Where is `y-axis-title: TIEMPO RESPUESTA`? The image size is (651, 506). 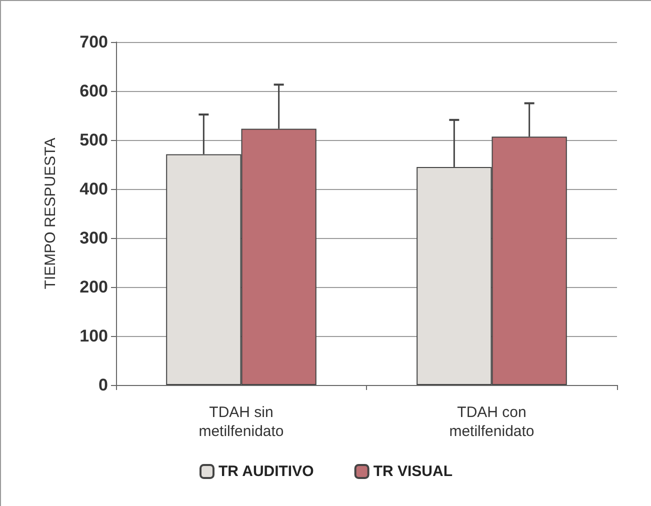 y-axis-title: TIEMPO RESPUESTA is located at coordinates (50, 214).